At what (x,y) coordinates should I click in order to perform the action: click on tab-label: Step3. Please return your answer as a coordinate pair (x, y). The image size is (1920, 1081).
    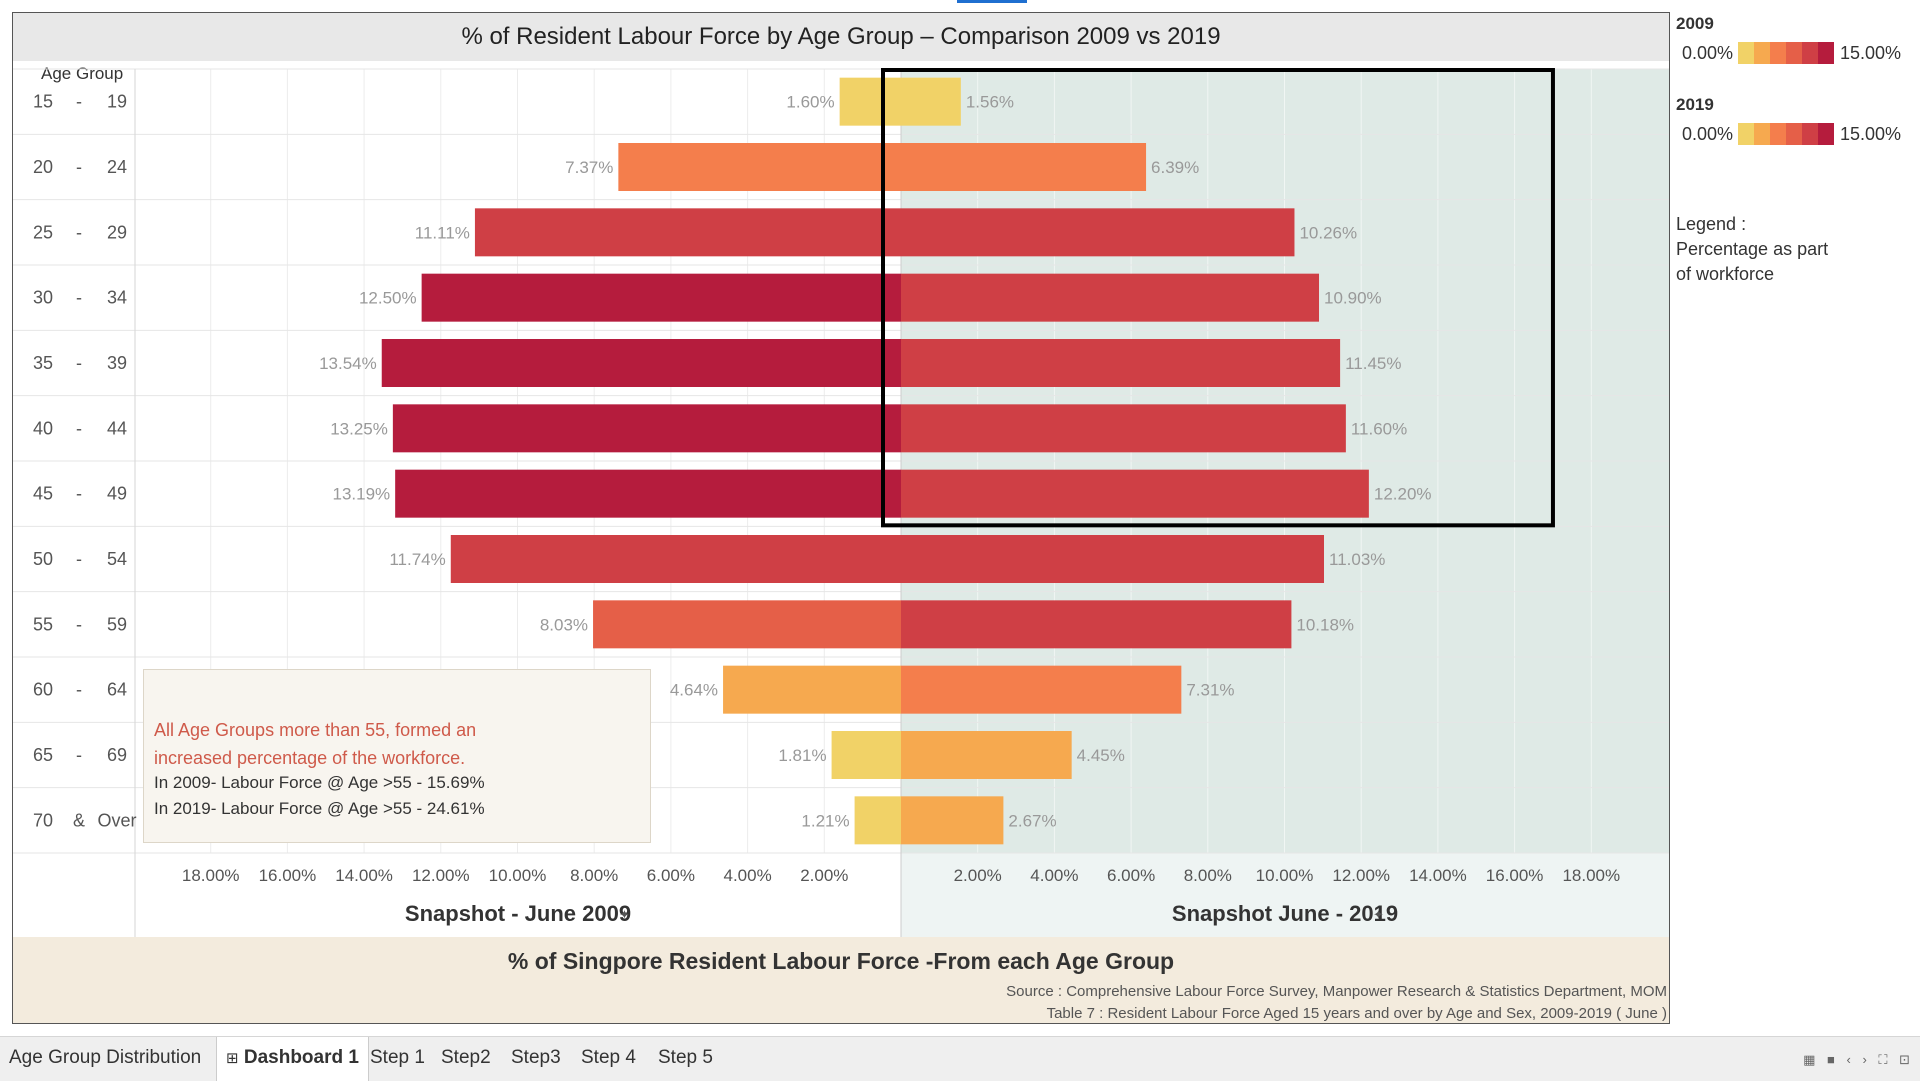
    Looking at the image, I should click on (536, 1057).